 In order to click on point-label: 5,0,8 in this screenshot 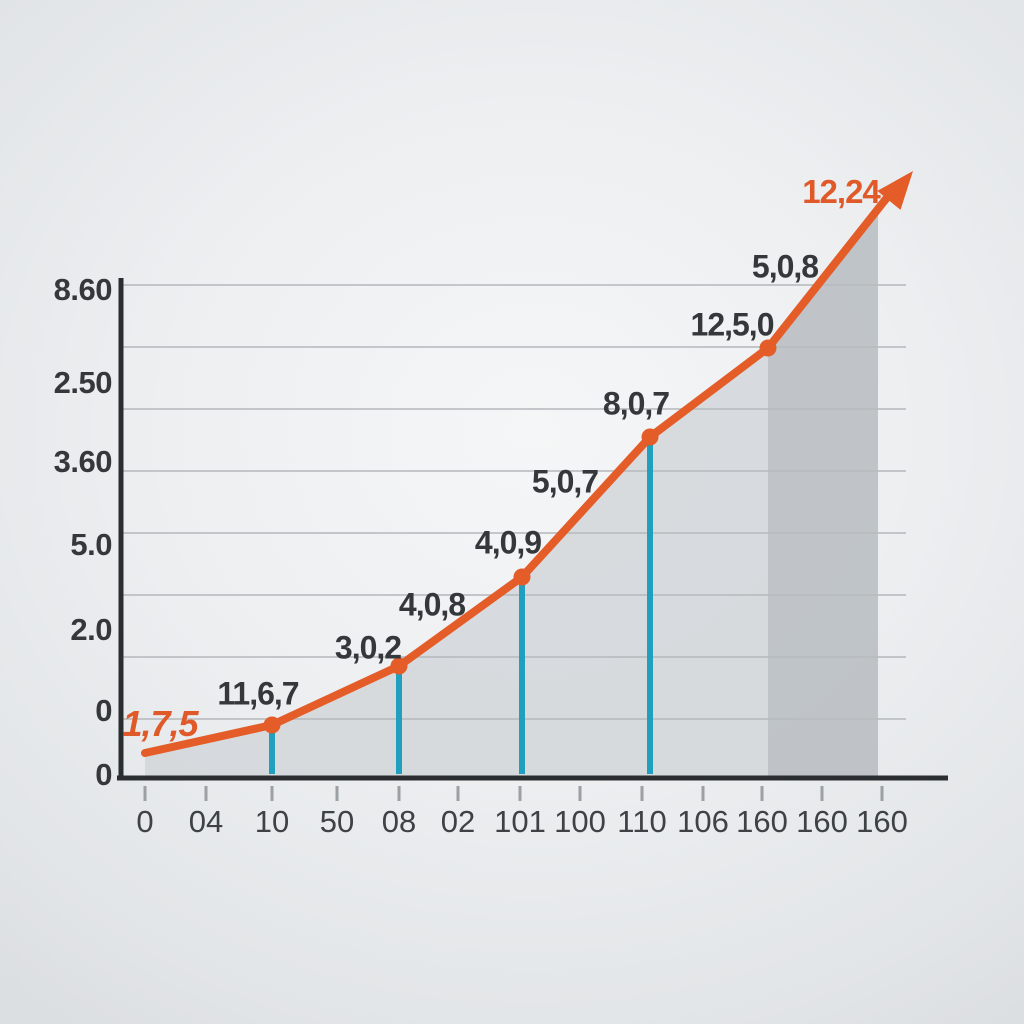, I will do `click(785, 266)`.